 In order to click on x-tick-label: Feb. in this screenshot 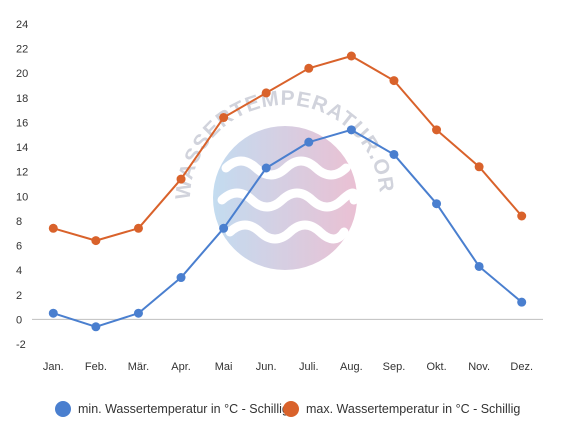, I will do `click(96, 367)`.